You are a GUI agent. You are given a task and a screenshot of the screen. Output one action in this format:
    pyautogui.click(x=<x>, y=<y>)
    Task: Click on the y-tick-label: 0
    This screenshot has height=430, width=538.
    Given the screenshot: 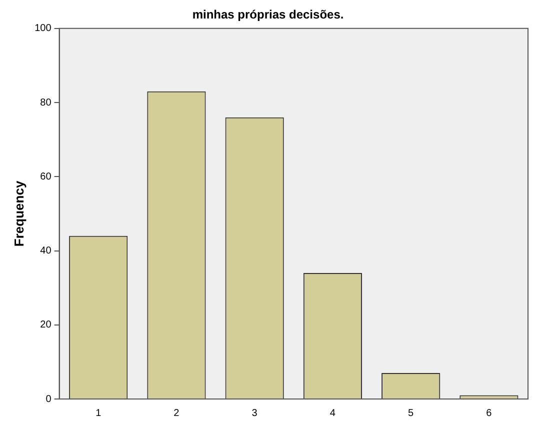 What is the action you would take?
    pyautogui.click(x=49, y=399)
    